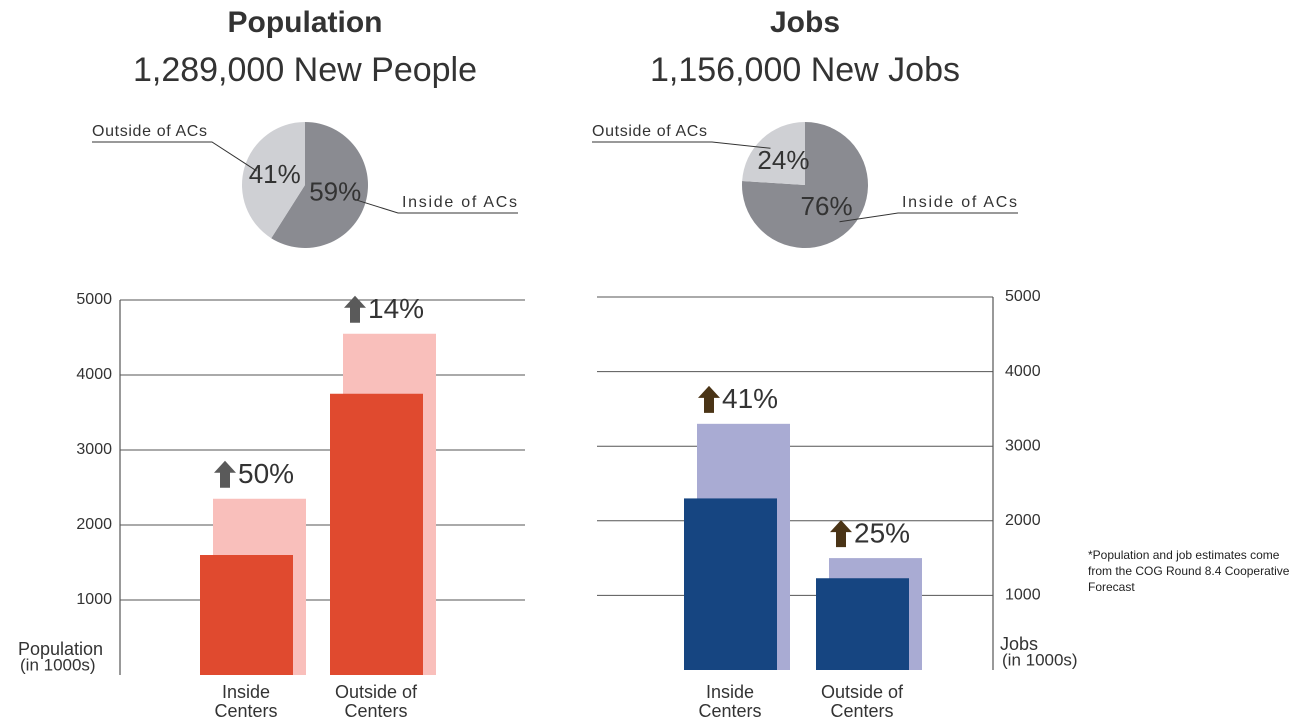 The width and height of the screenshot is (1306, 728). Describe the element at coordinates (266, 473) in the screenshot. I see `growth-label: 50%` at that location.